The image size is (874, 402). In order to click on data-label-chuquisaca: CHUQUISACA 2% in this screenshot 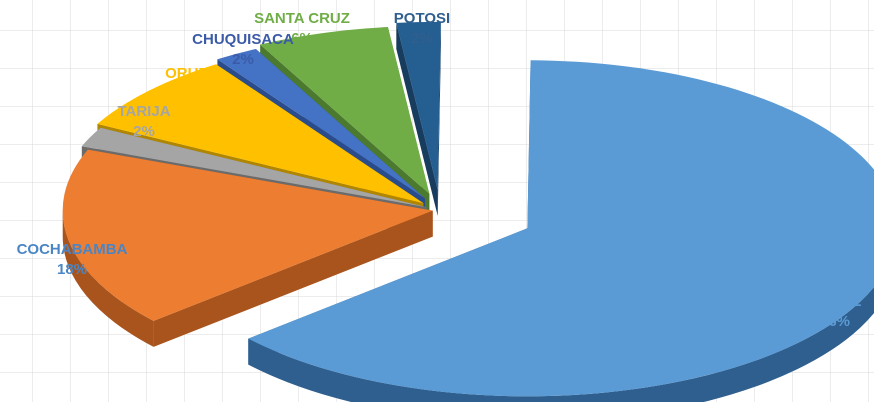, I will do `click(243, 49)`.